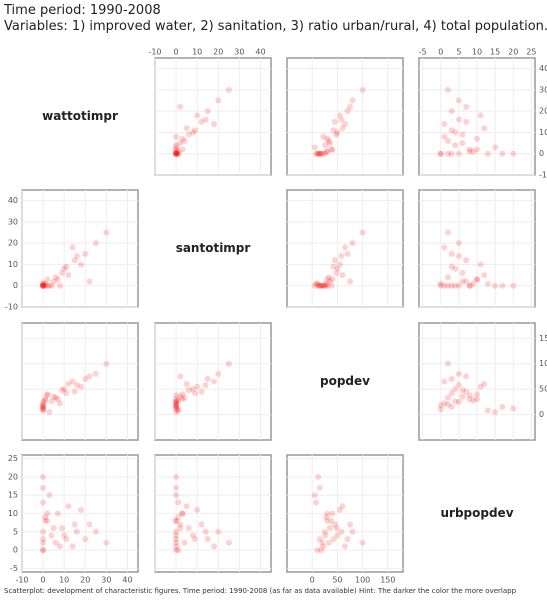 This screenshot has height=600, width=547. What do you see at coordinates (21, 580) in the screenshot?
I see `x-tick-label: -10` at bounding box center [21, 580].